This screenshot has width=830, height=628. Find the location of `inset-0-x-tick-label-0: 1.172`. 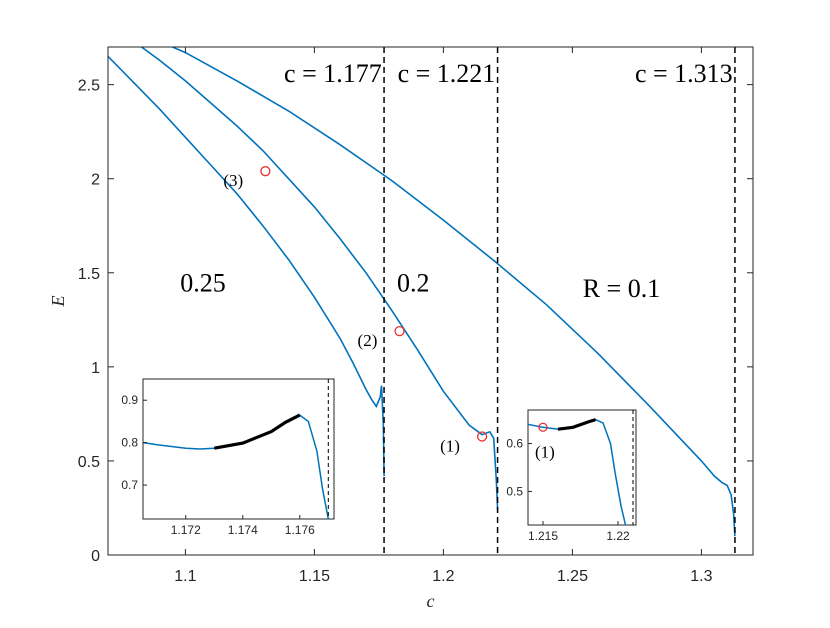

inset-0-x-tick-label-0: 1.172 is located at coordinates (186, 530).